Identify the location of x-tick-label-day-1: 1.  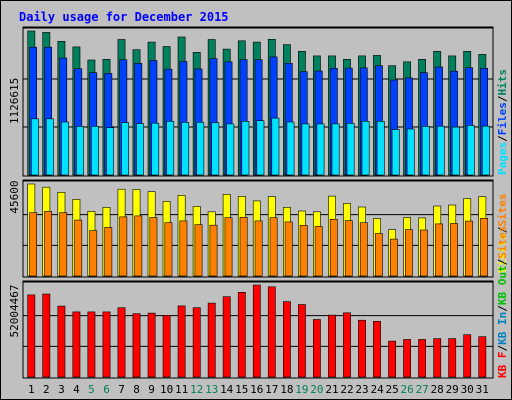
(31, 389).